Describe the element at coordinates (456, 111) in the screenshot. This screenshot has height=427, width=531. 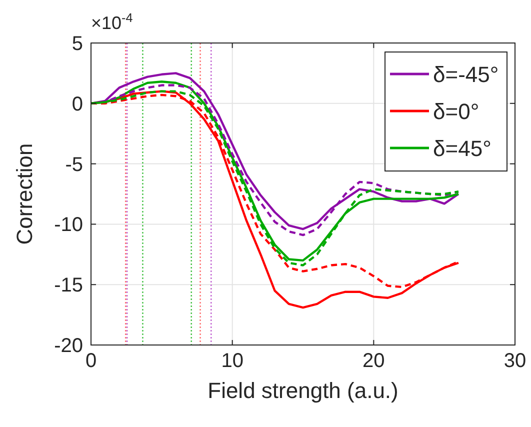
I see `legend-label: δ=0°` at that location.